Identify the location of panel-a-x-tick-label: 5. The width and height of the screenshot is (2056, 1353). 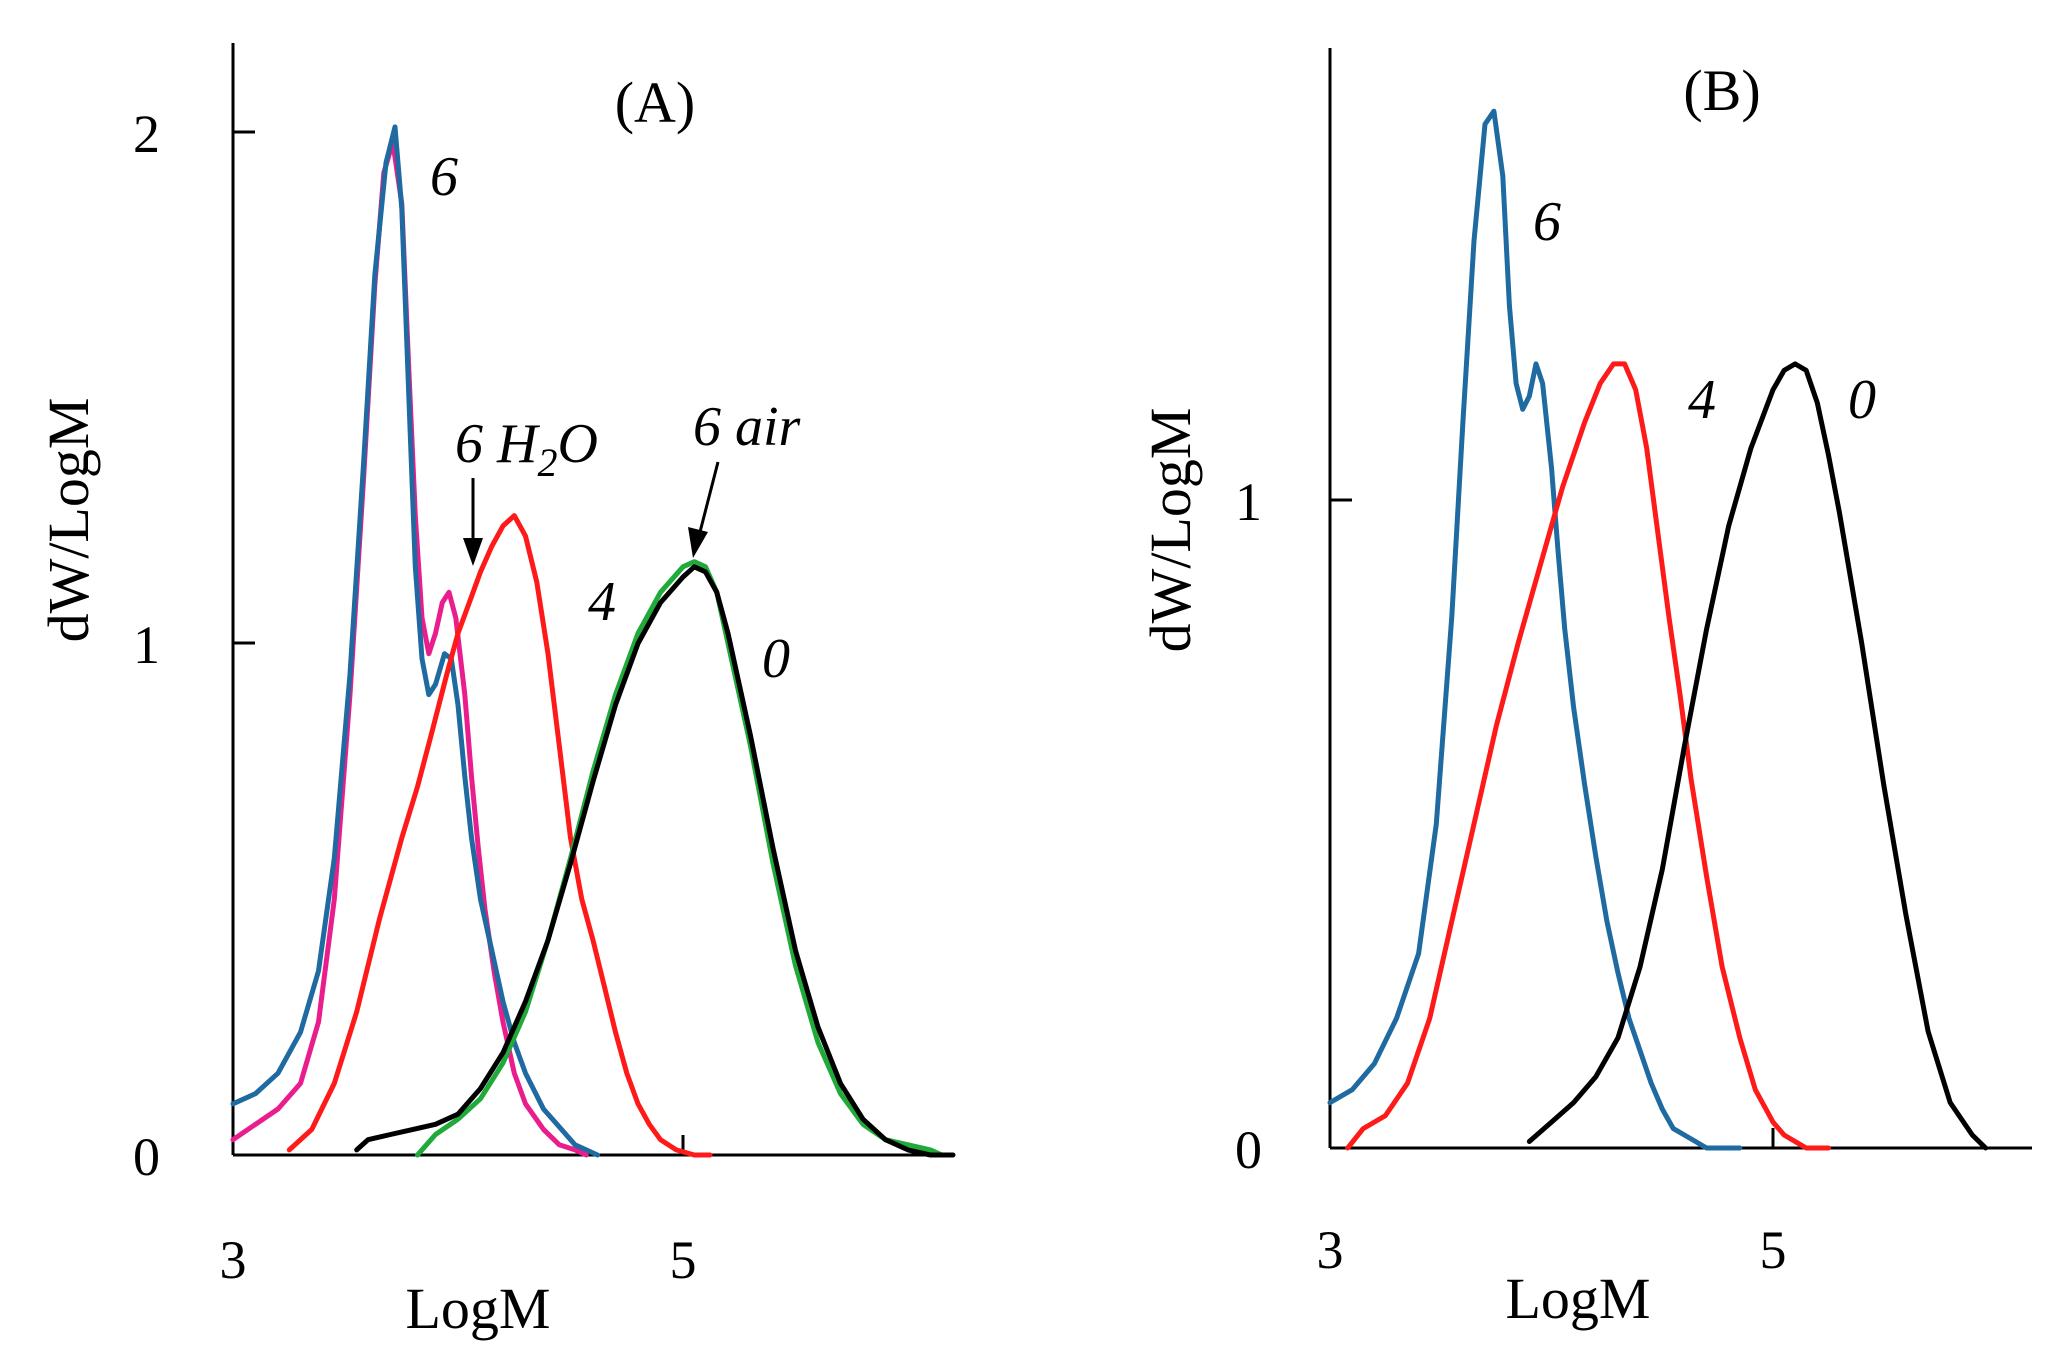
(683, 1260).